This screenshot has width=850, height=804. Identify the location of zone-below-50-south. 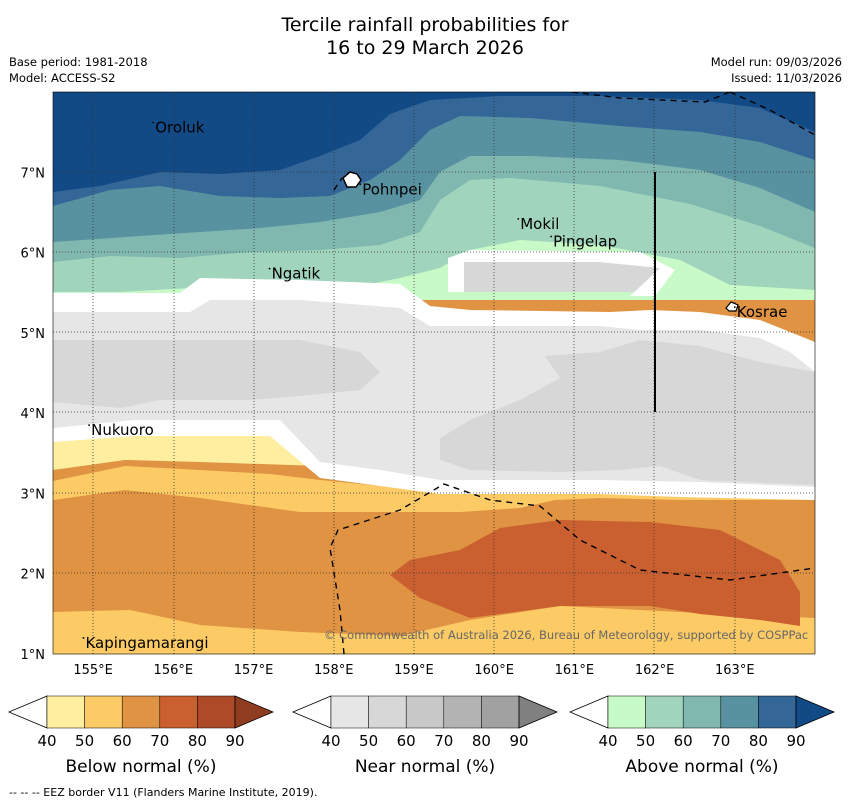
(434, 630).